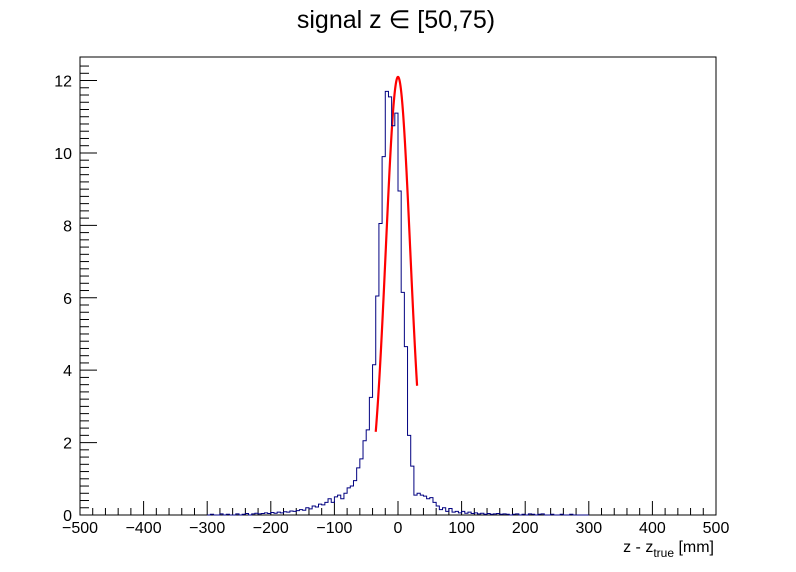 Image resolution: width=796 pixels, height=572 pixels. Describe the element at coordinates (67, 516) in the screenshot. I see `y-tick-label: 0` at that location.